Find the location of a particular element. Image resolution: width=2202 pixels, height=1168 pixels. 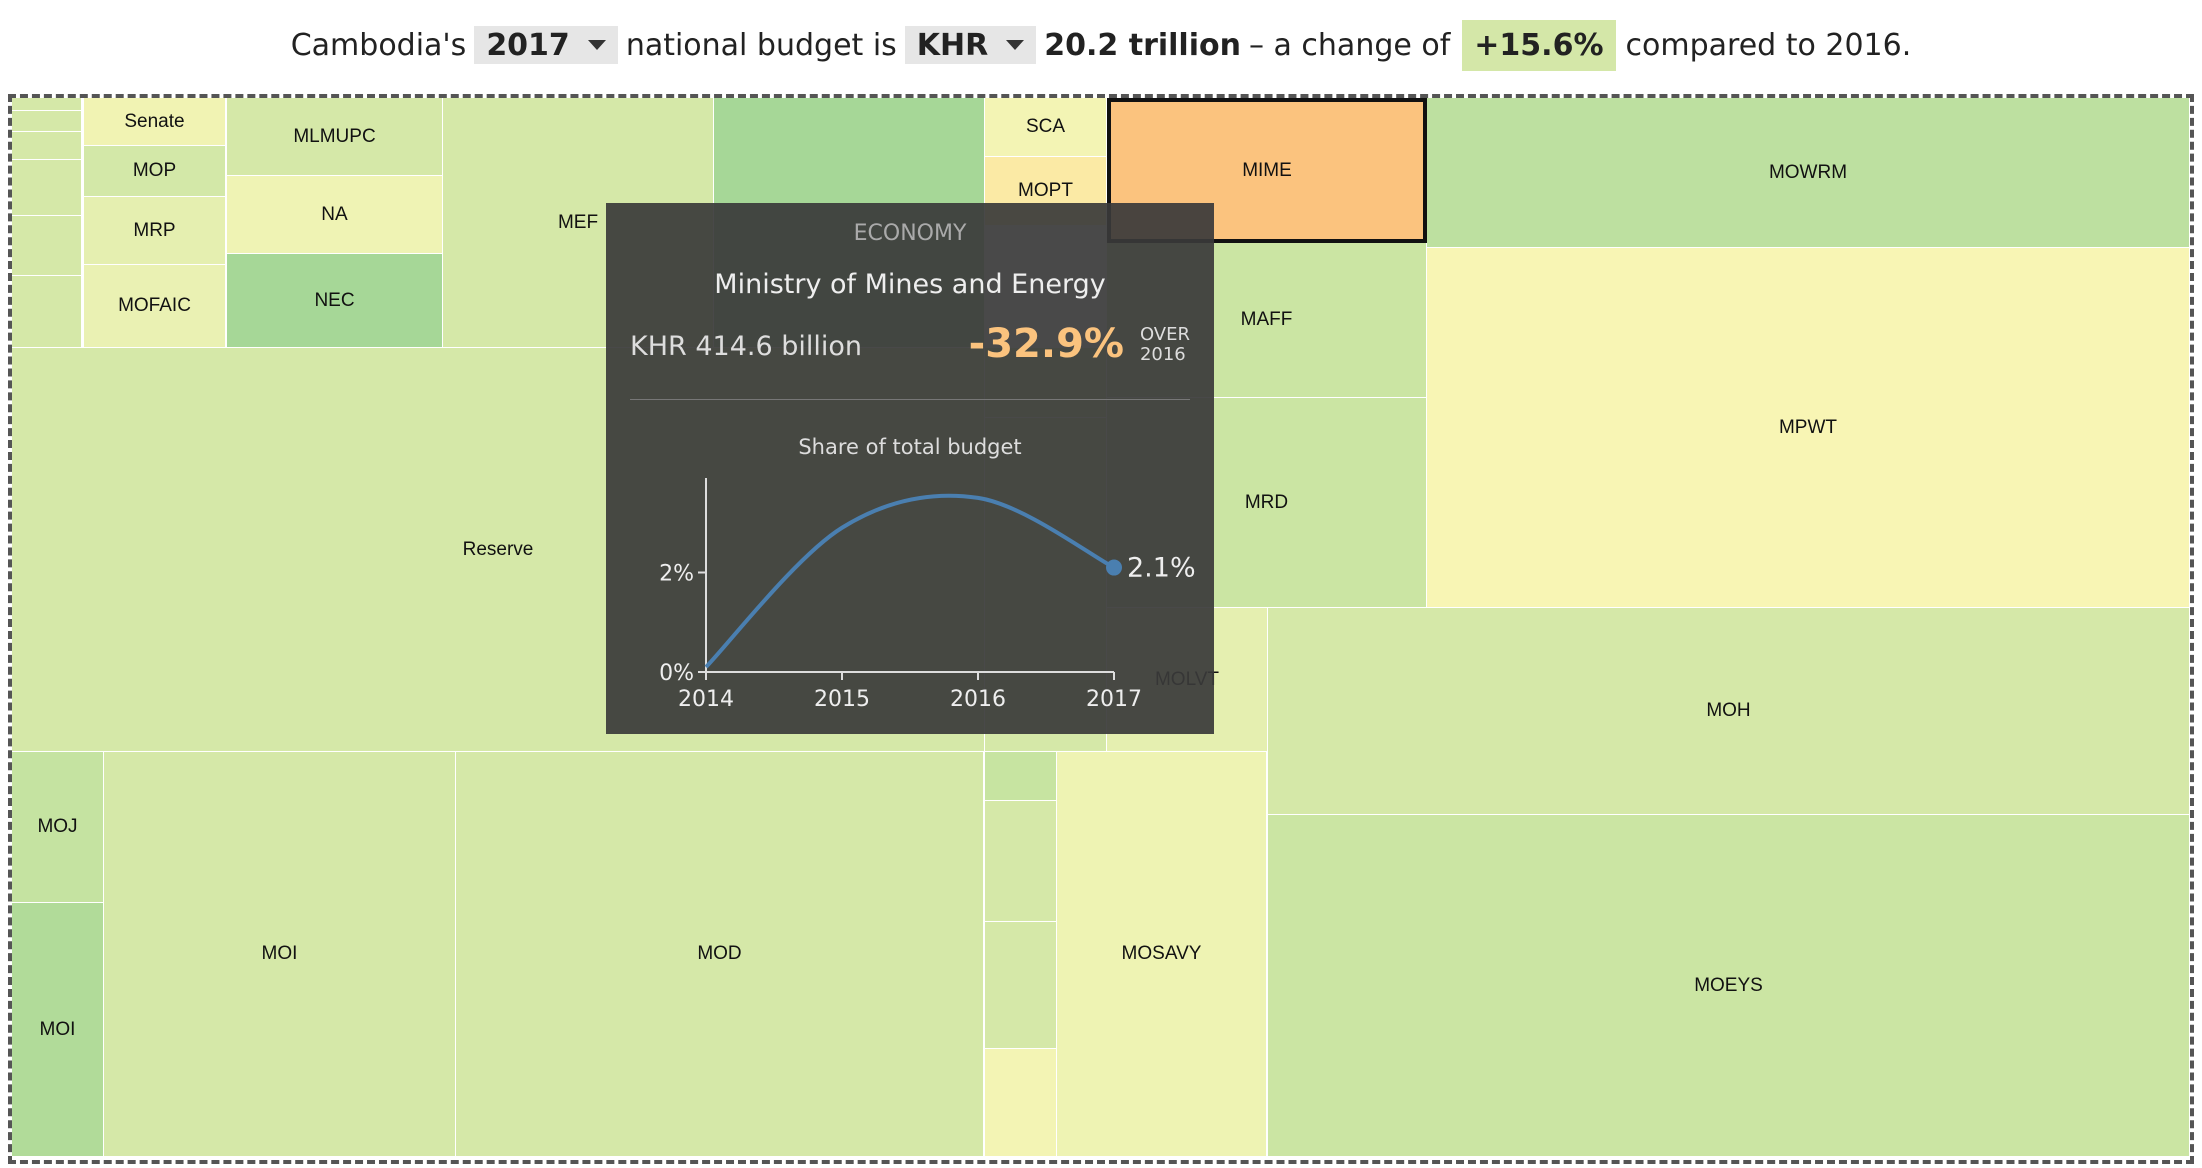

treemap-cell-mosavy: MOSAVY is located at coordinates (1162, 954).